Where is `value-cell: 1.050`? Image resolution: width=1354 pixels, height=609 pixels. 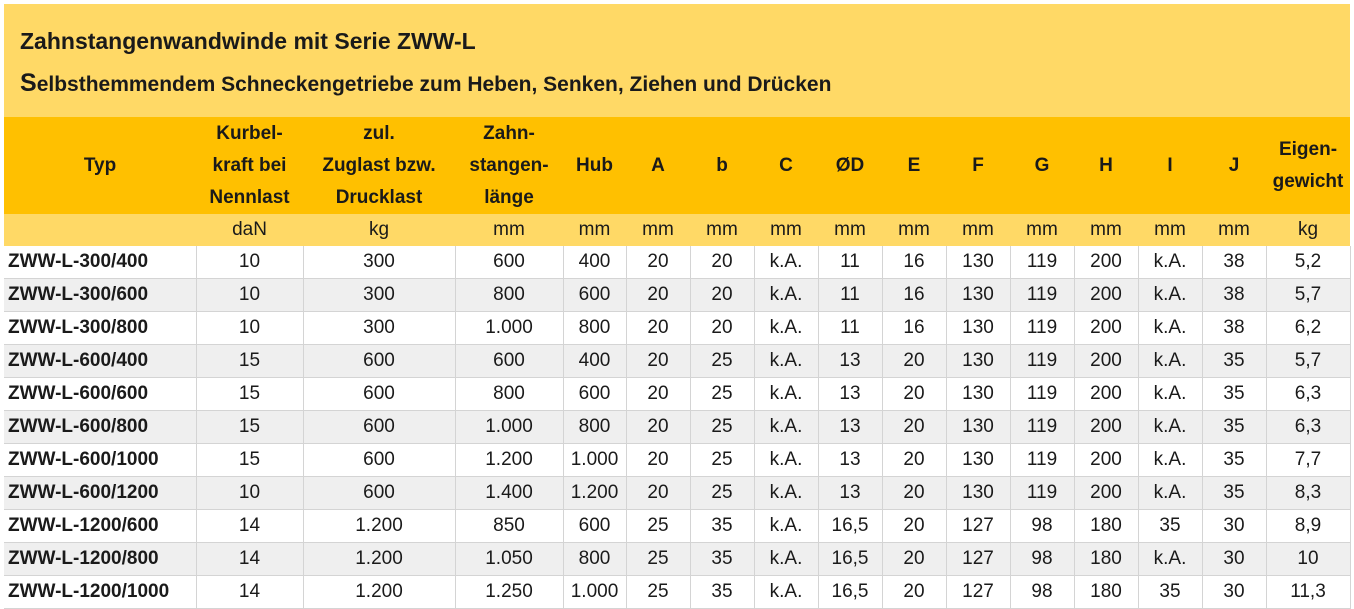
value-cell: 1.050 is located at coordinates (509, 559).